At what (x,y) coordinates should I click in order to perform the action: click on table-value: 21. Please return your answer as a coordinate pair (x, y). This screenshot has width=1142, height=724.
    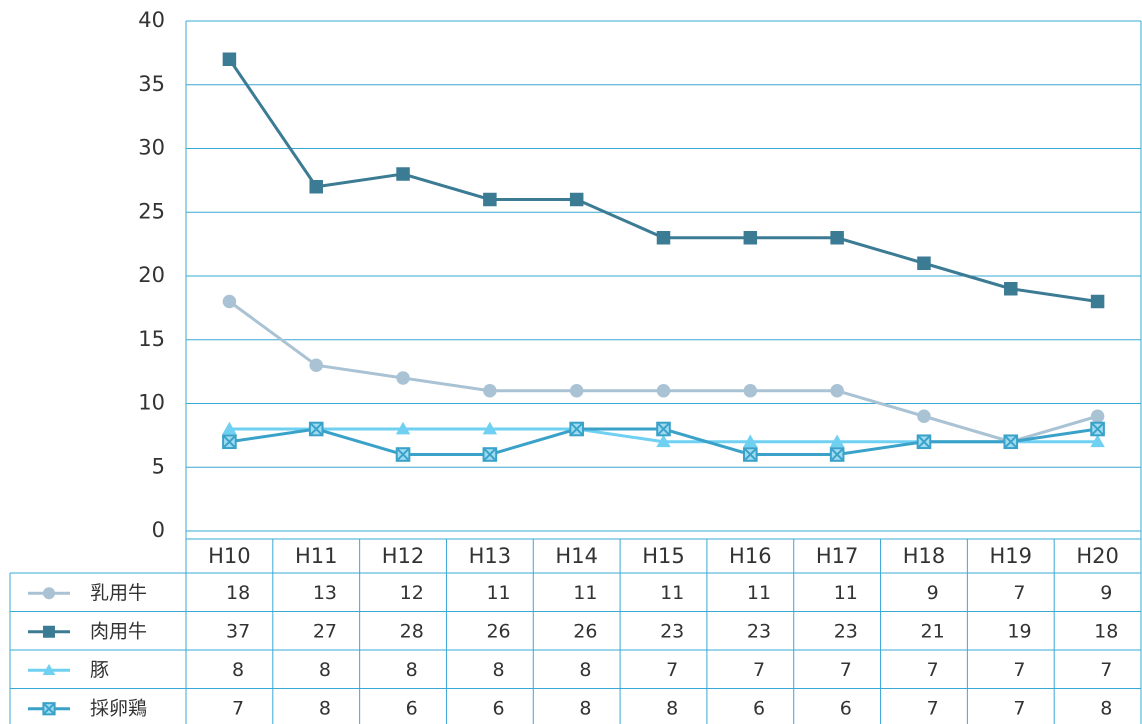
    Looking at the image, I should click on (933, 631).